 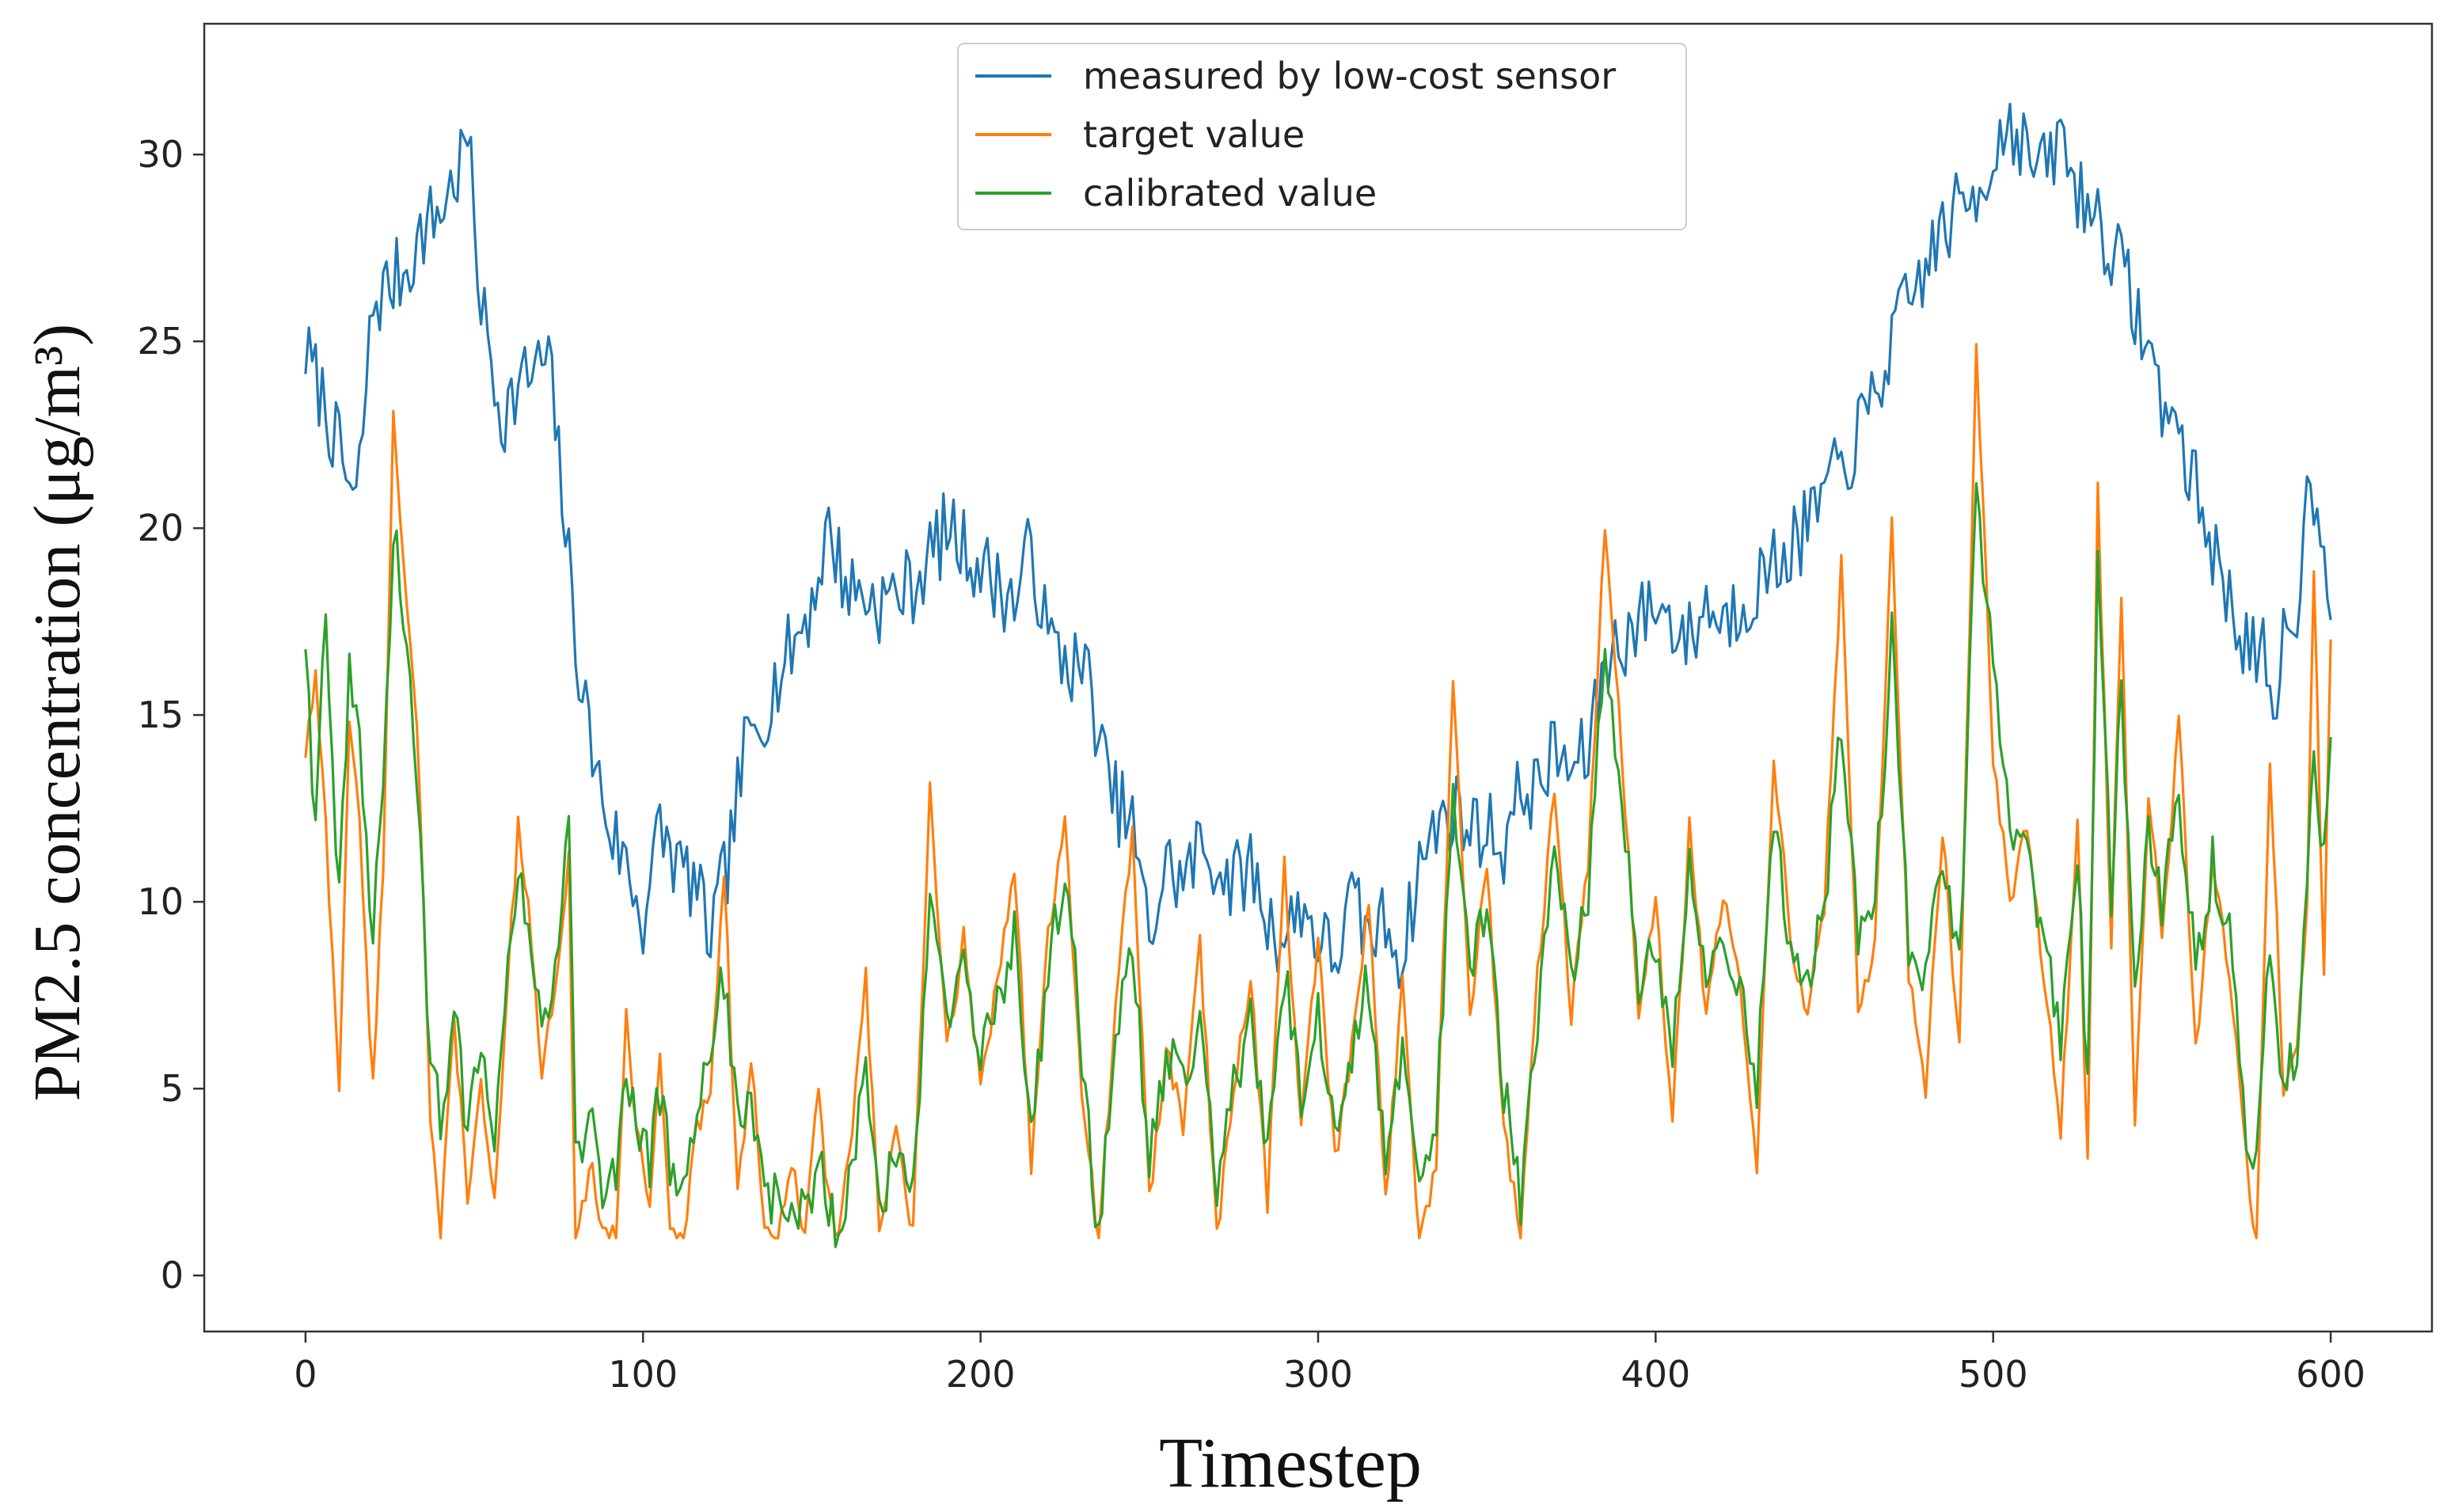 What do you see at coordinates (161, 714) in the screenshot?
I see `y-tick-label: 15` at bounding box center [161, 714].